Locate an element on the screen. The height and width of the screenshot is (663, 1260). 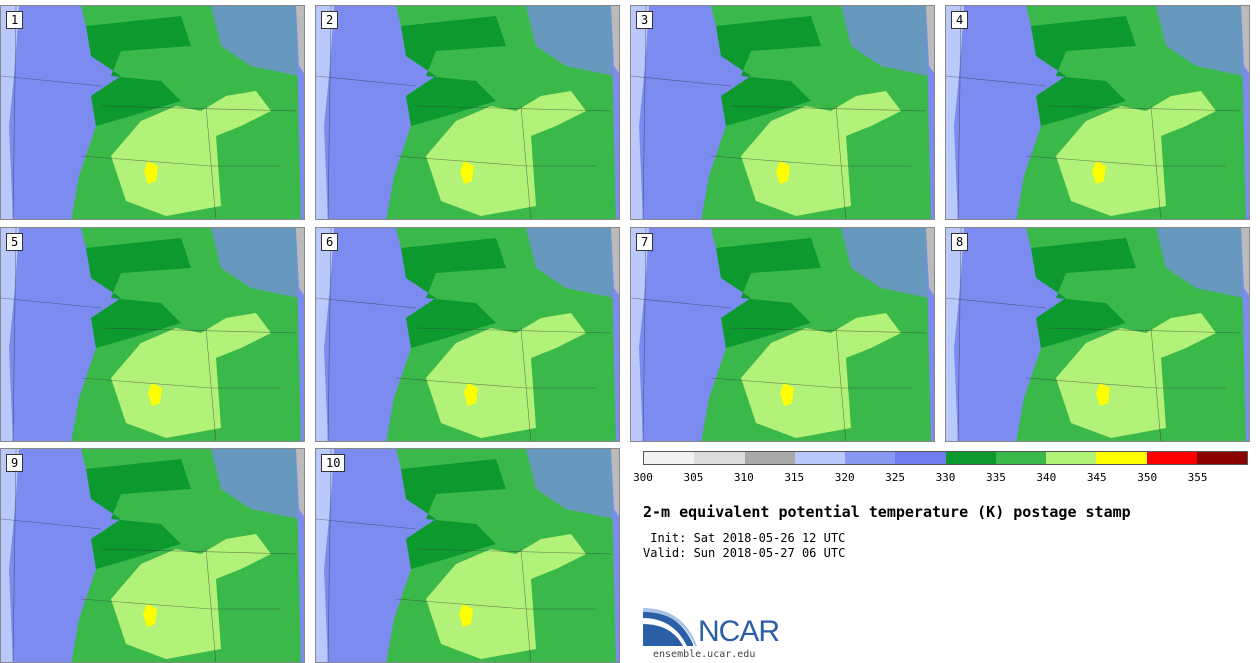
stamp-number: 8 is located at coordinates (960, 242).